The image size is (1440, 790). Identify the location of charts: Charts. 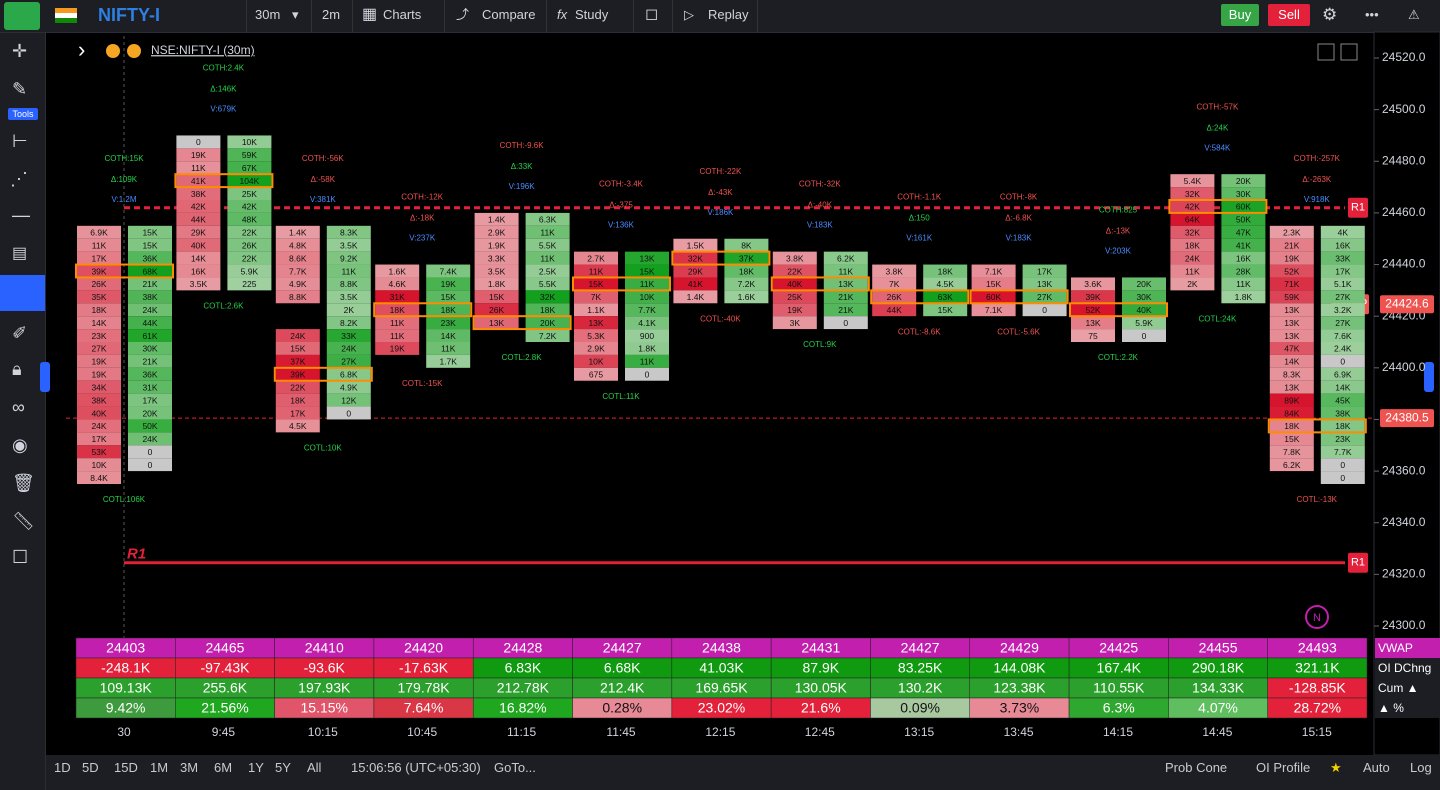
(402, 14).